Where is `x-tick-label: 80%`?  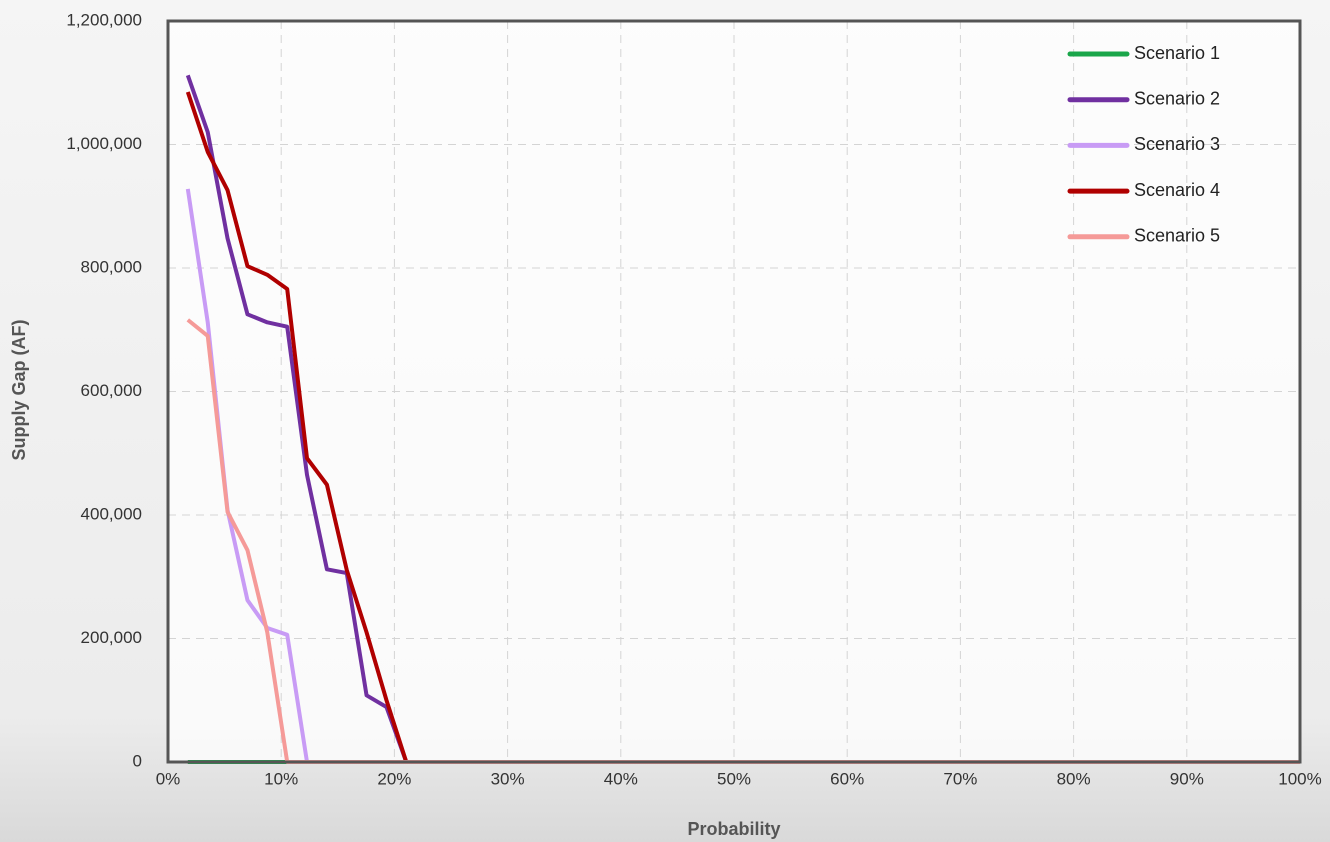
x-tick-label: 80% is located at coordinates (1074, 778).